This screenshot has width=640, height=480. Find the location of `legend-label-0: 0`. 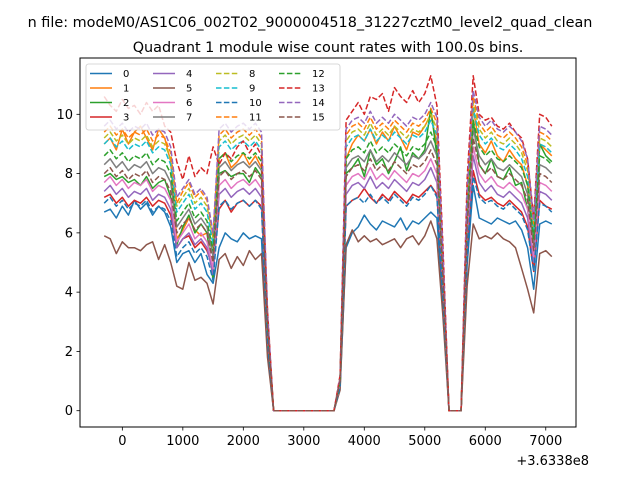

legend-label-0: 0 is located at coordinates (126, 74).